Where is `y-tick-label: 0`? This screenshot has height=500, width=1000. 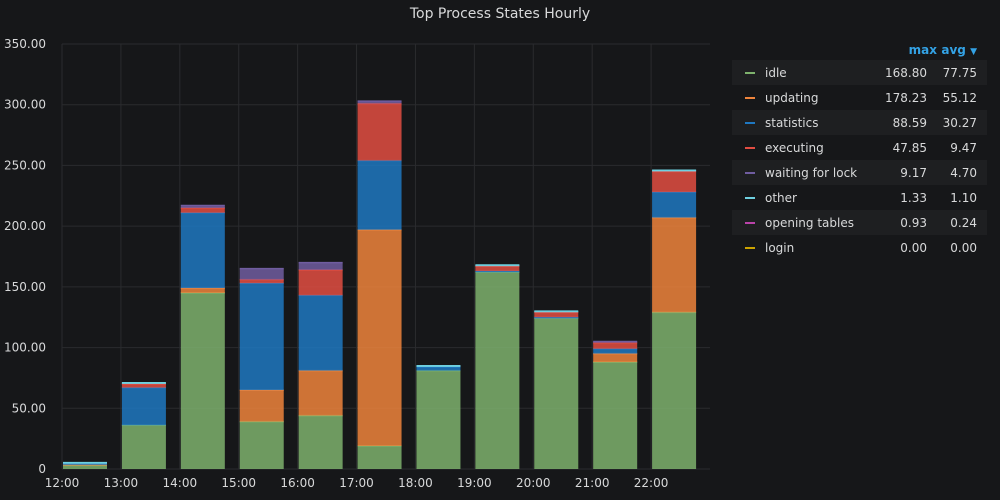 y-tick-label: 0 is located at coordinates (42, 469).